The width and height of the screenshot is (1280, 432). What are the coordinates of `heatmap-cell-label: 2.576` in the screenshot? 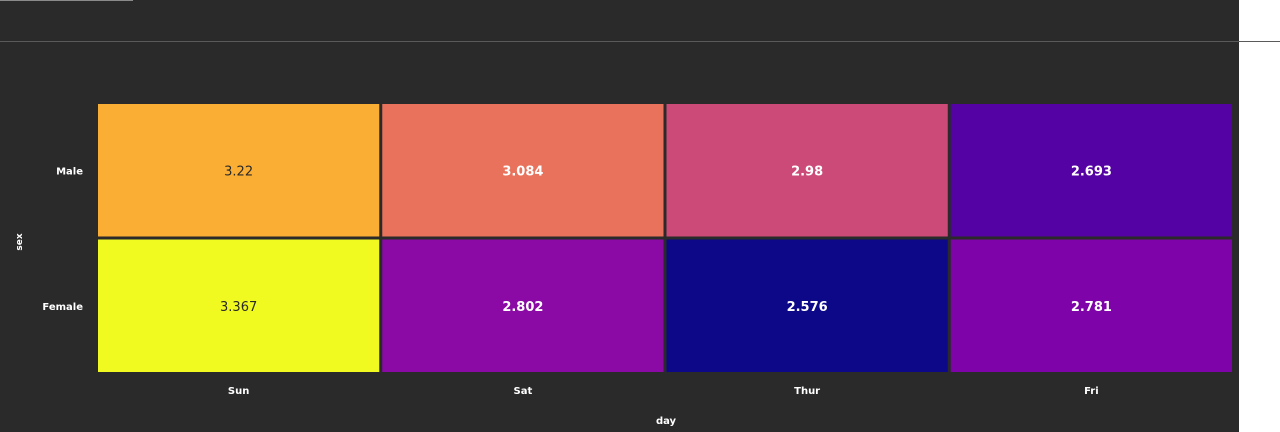 It's located at (807, 307).